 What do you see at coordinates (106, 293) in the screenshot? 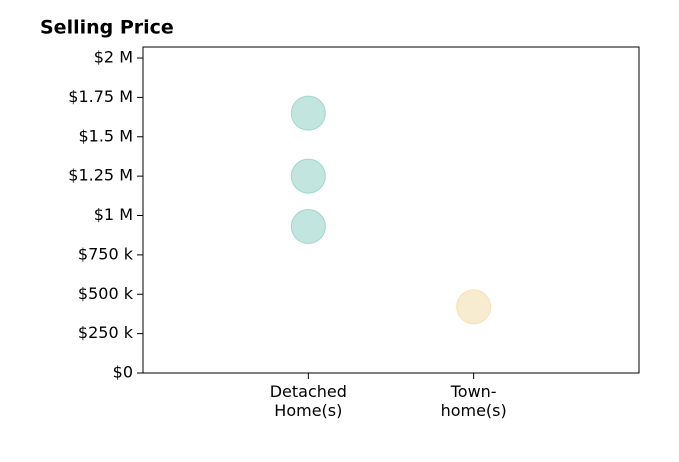
I see `y-tick-label: $500 k` at bounding box center [106, 293].